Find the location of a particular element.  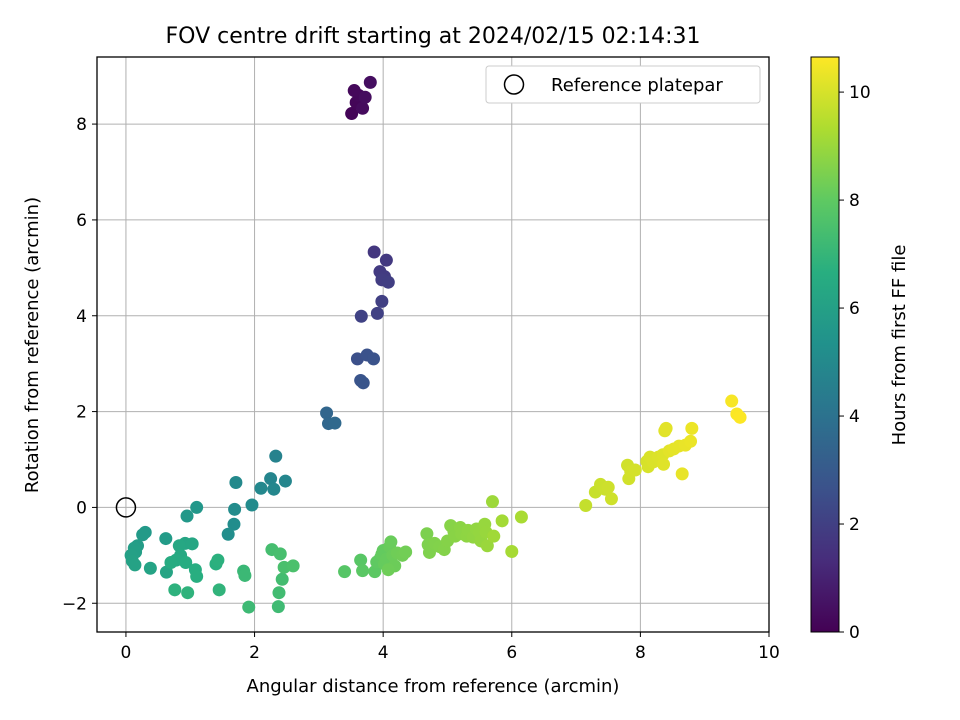

colorbar-tick-label: 10 is located at coordinates (860, 93).